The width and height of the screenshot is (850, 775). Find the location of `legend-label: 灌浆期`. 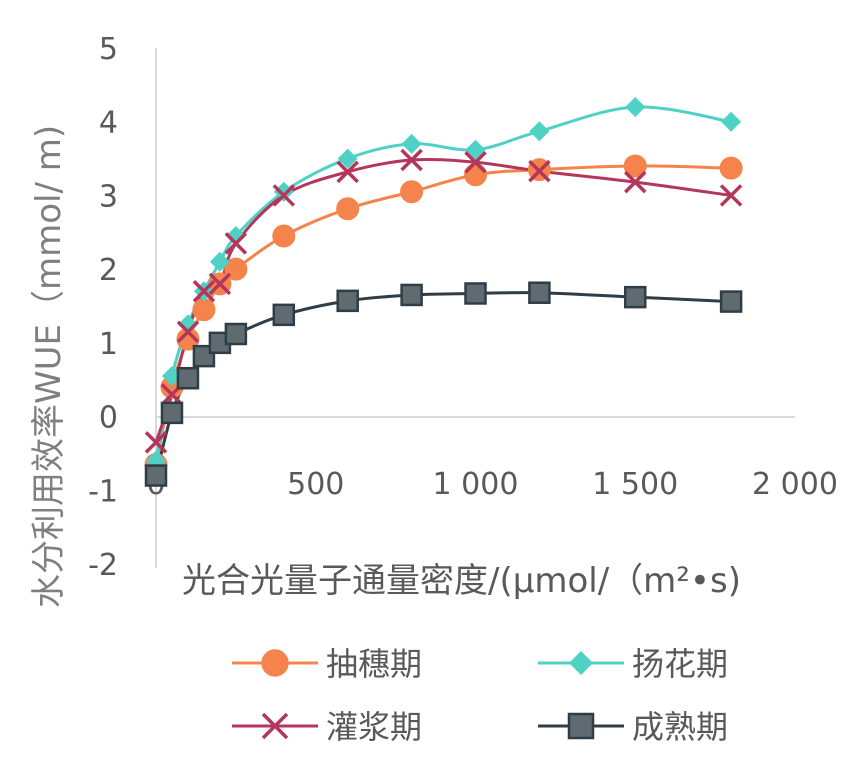

legend-label: 灌浆期 is located at coordinates (374, 727).